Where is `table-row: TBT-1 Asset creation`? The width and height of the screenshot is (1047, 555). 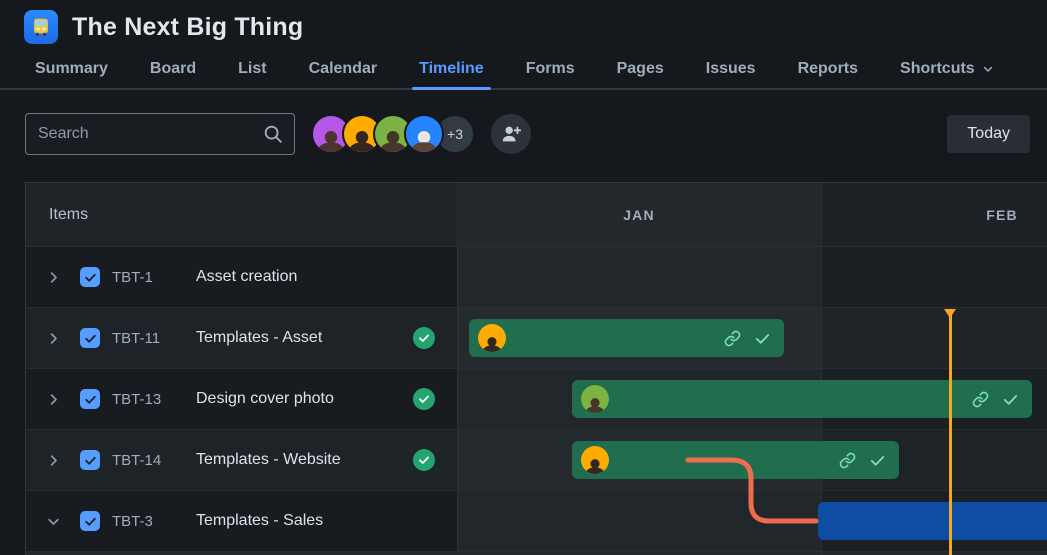 table-row: TBT-1 Asset creation is located at coordinates (536, 277).